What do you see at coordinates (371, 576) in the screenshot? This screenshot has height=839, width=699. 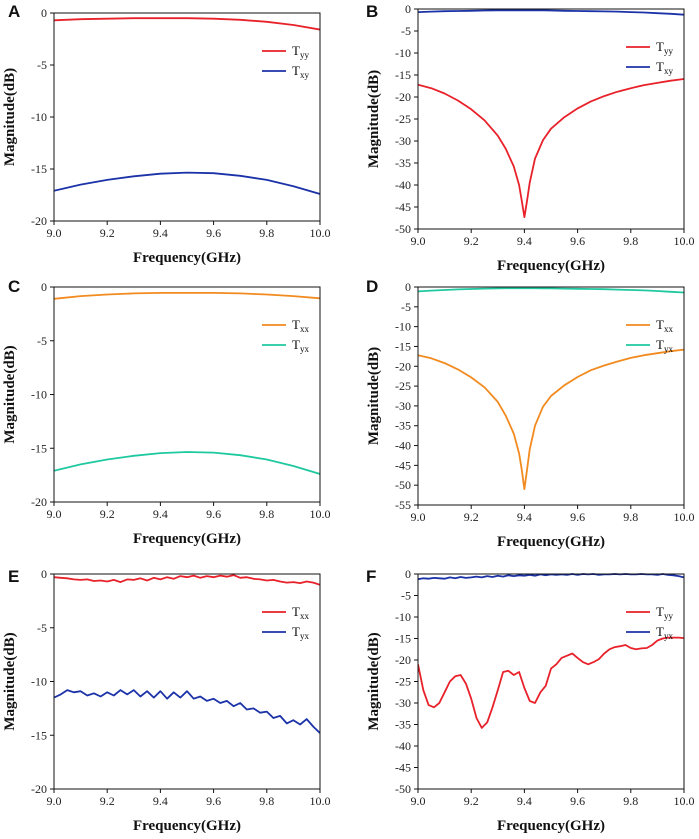 I see `panel-letter: F` at bounding box center [371, 576].